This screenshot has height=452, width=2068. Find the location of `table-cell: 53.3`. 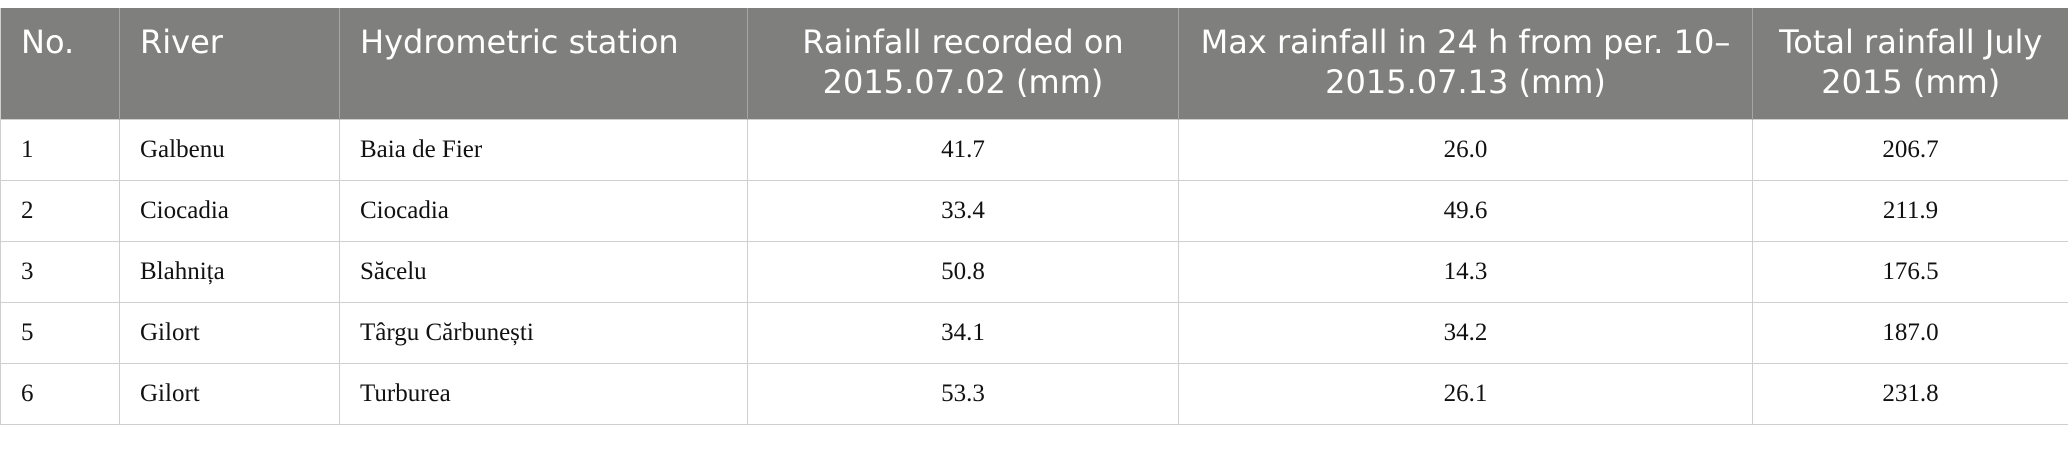

table-cell: 53.3 is located at coordinates (963, 393).